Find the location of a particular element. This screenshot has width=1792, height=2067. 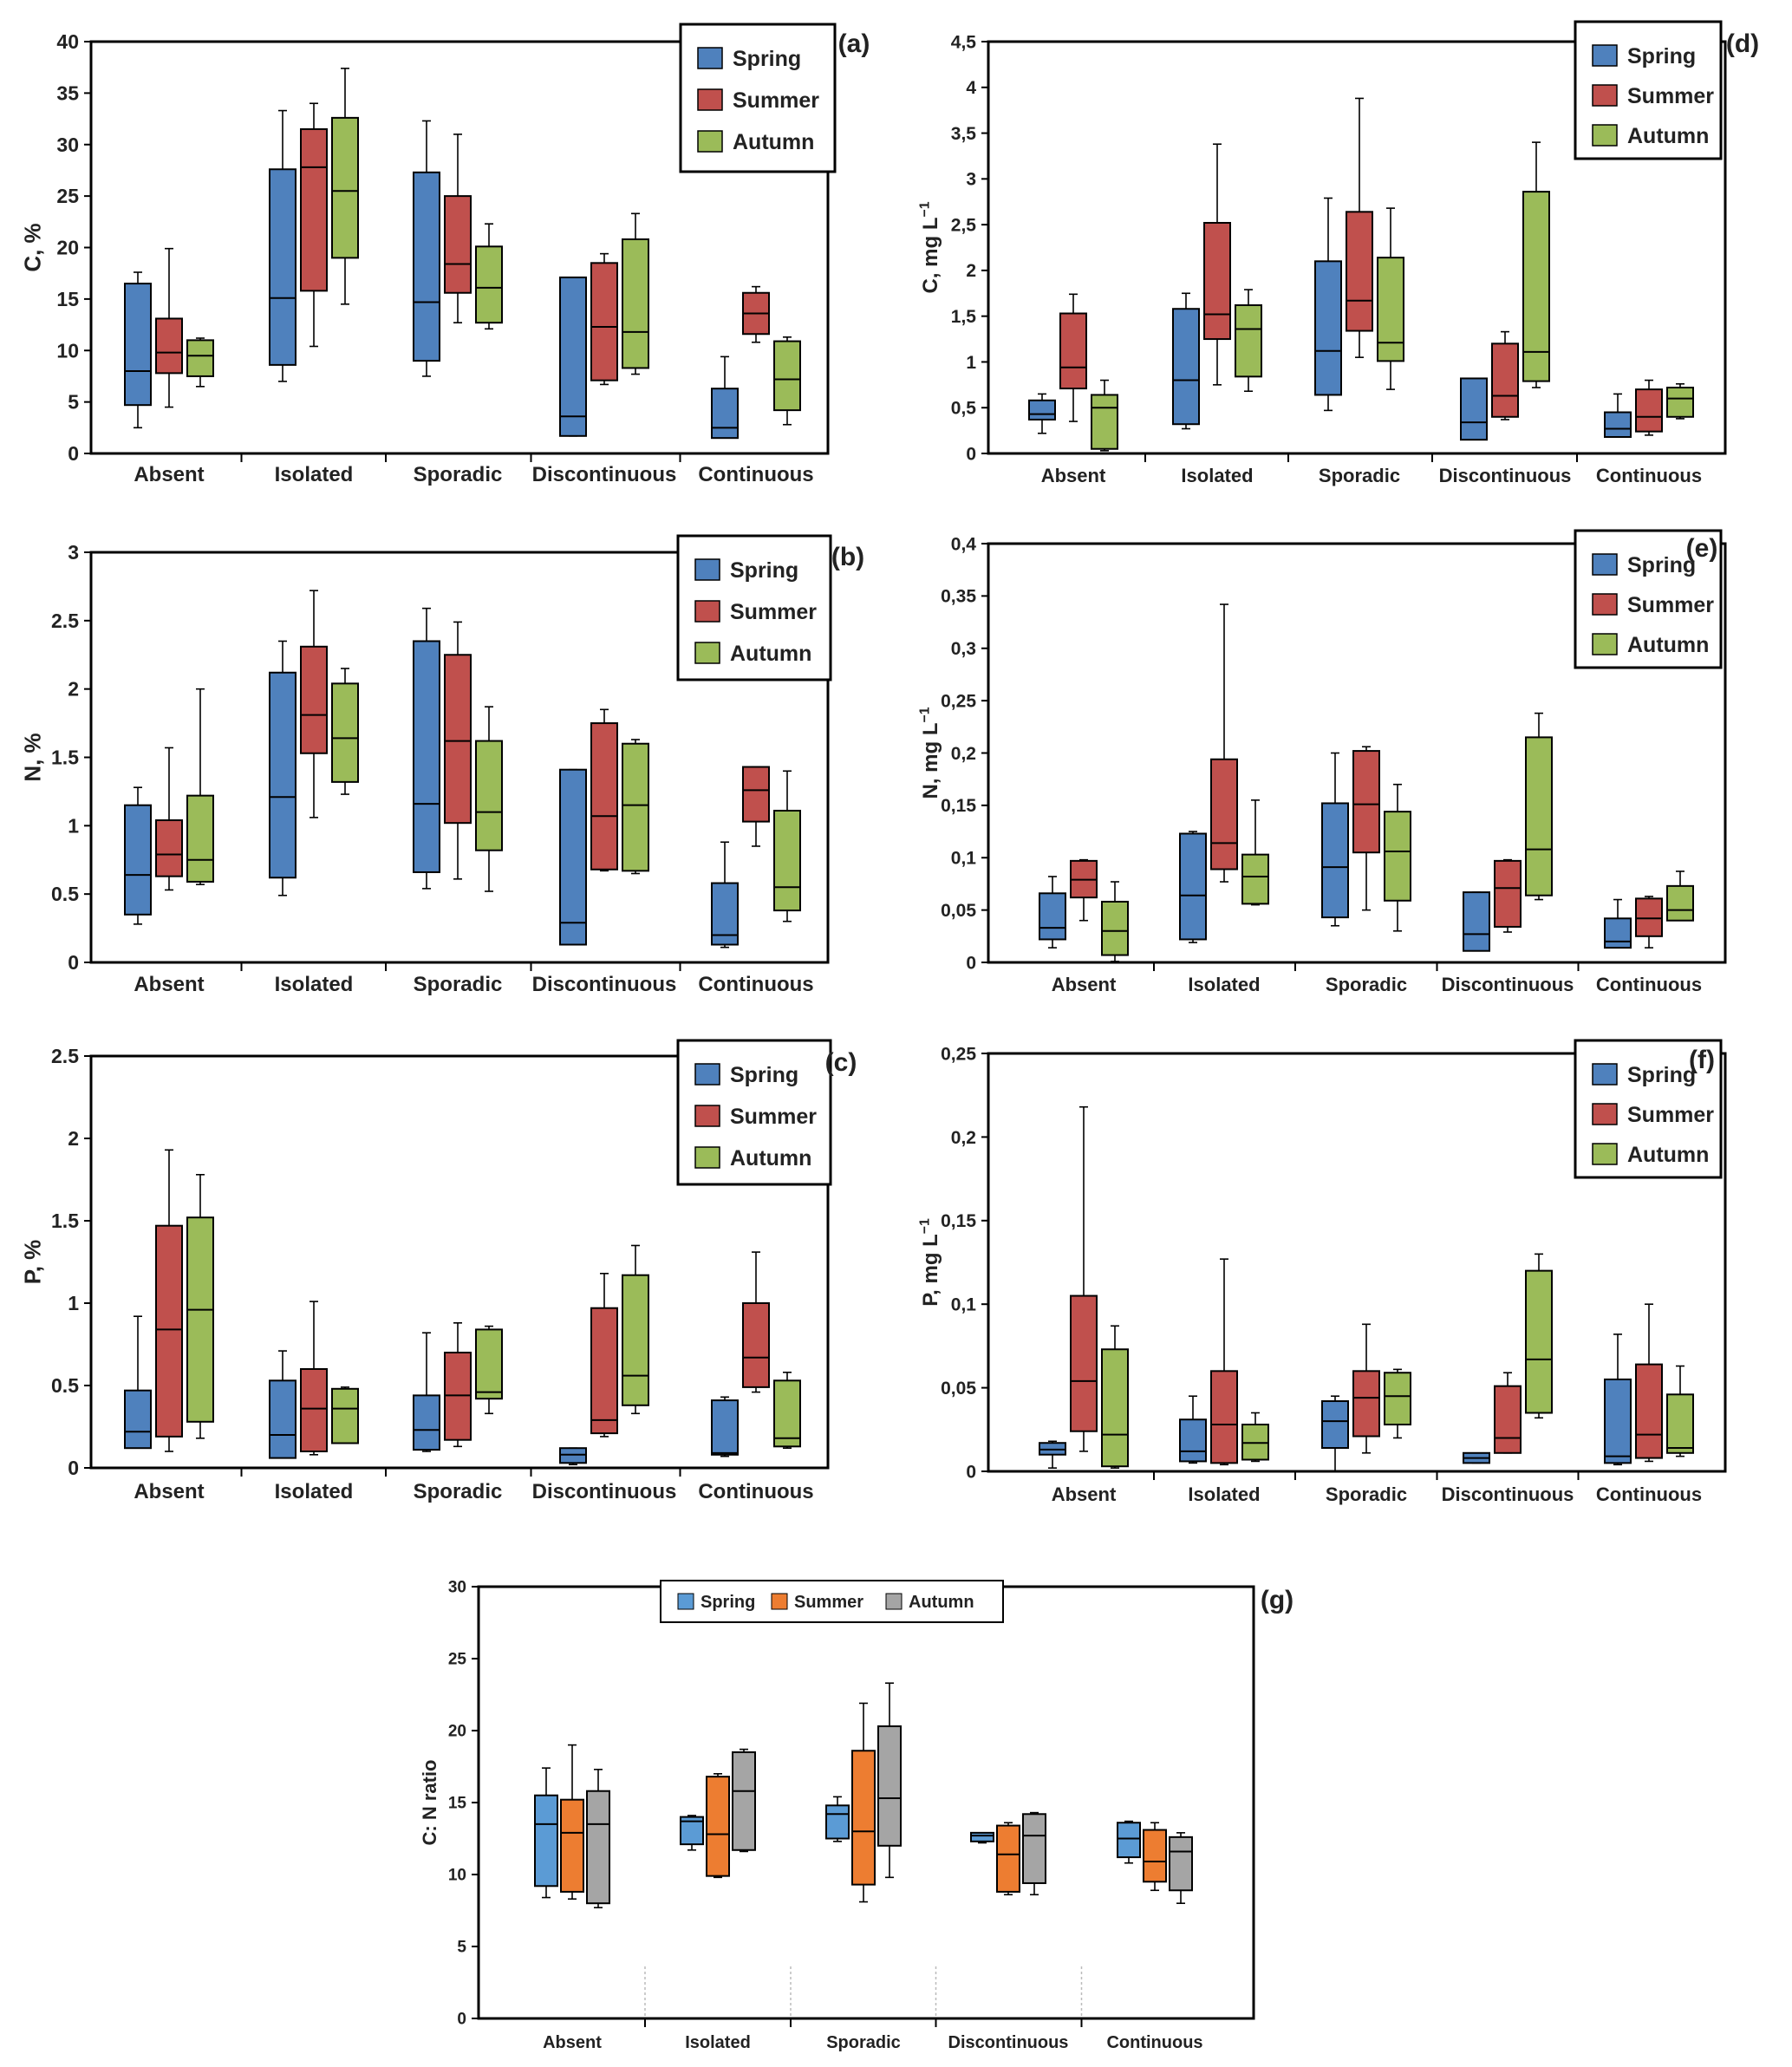

box-e-summer-absent is located at coordinates (1084, 890).